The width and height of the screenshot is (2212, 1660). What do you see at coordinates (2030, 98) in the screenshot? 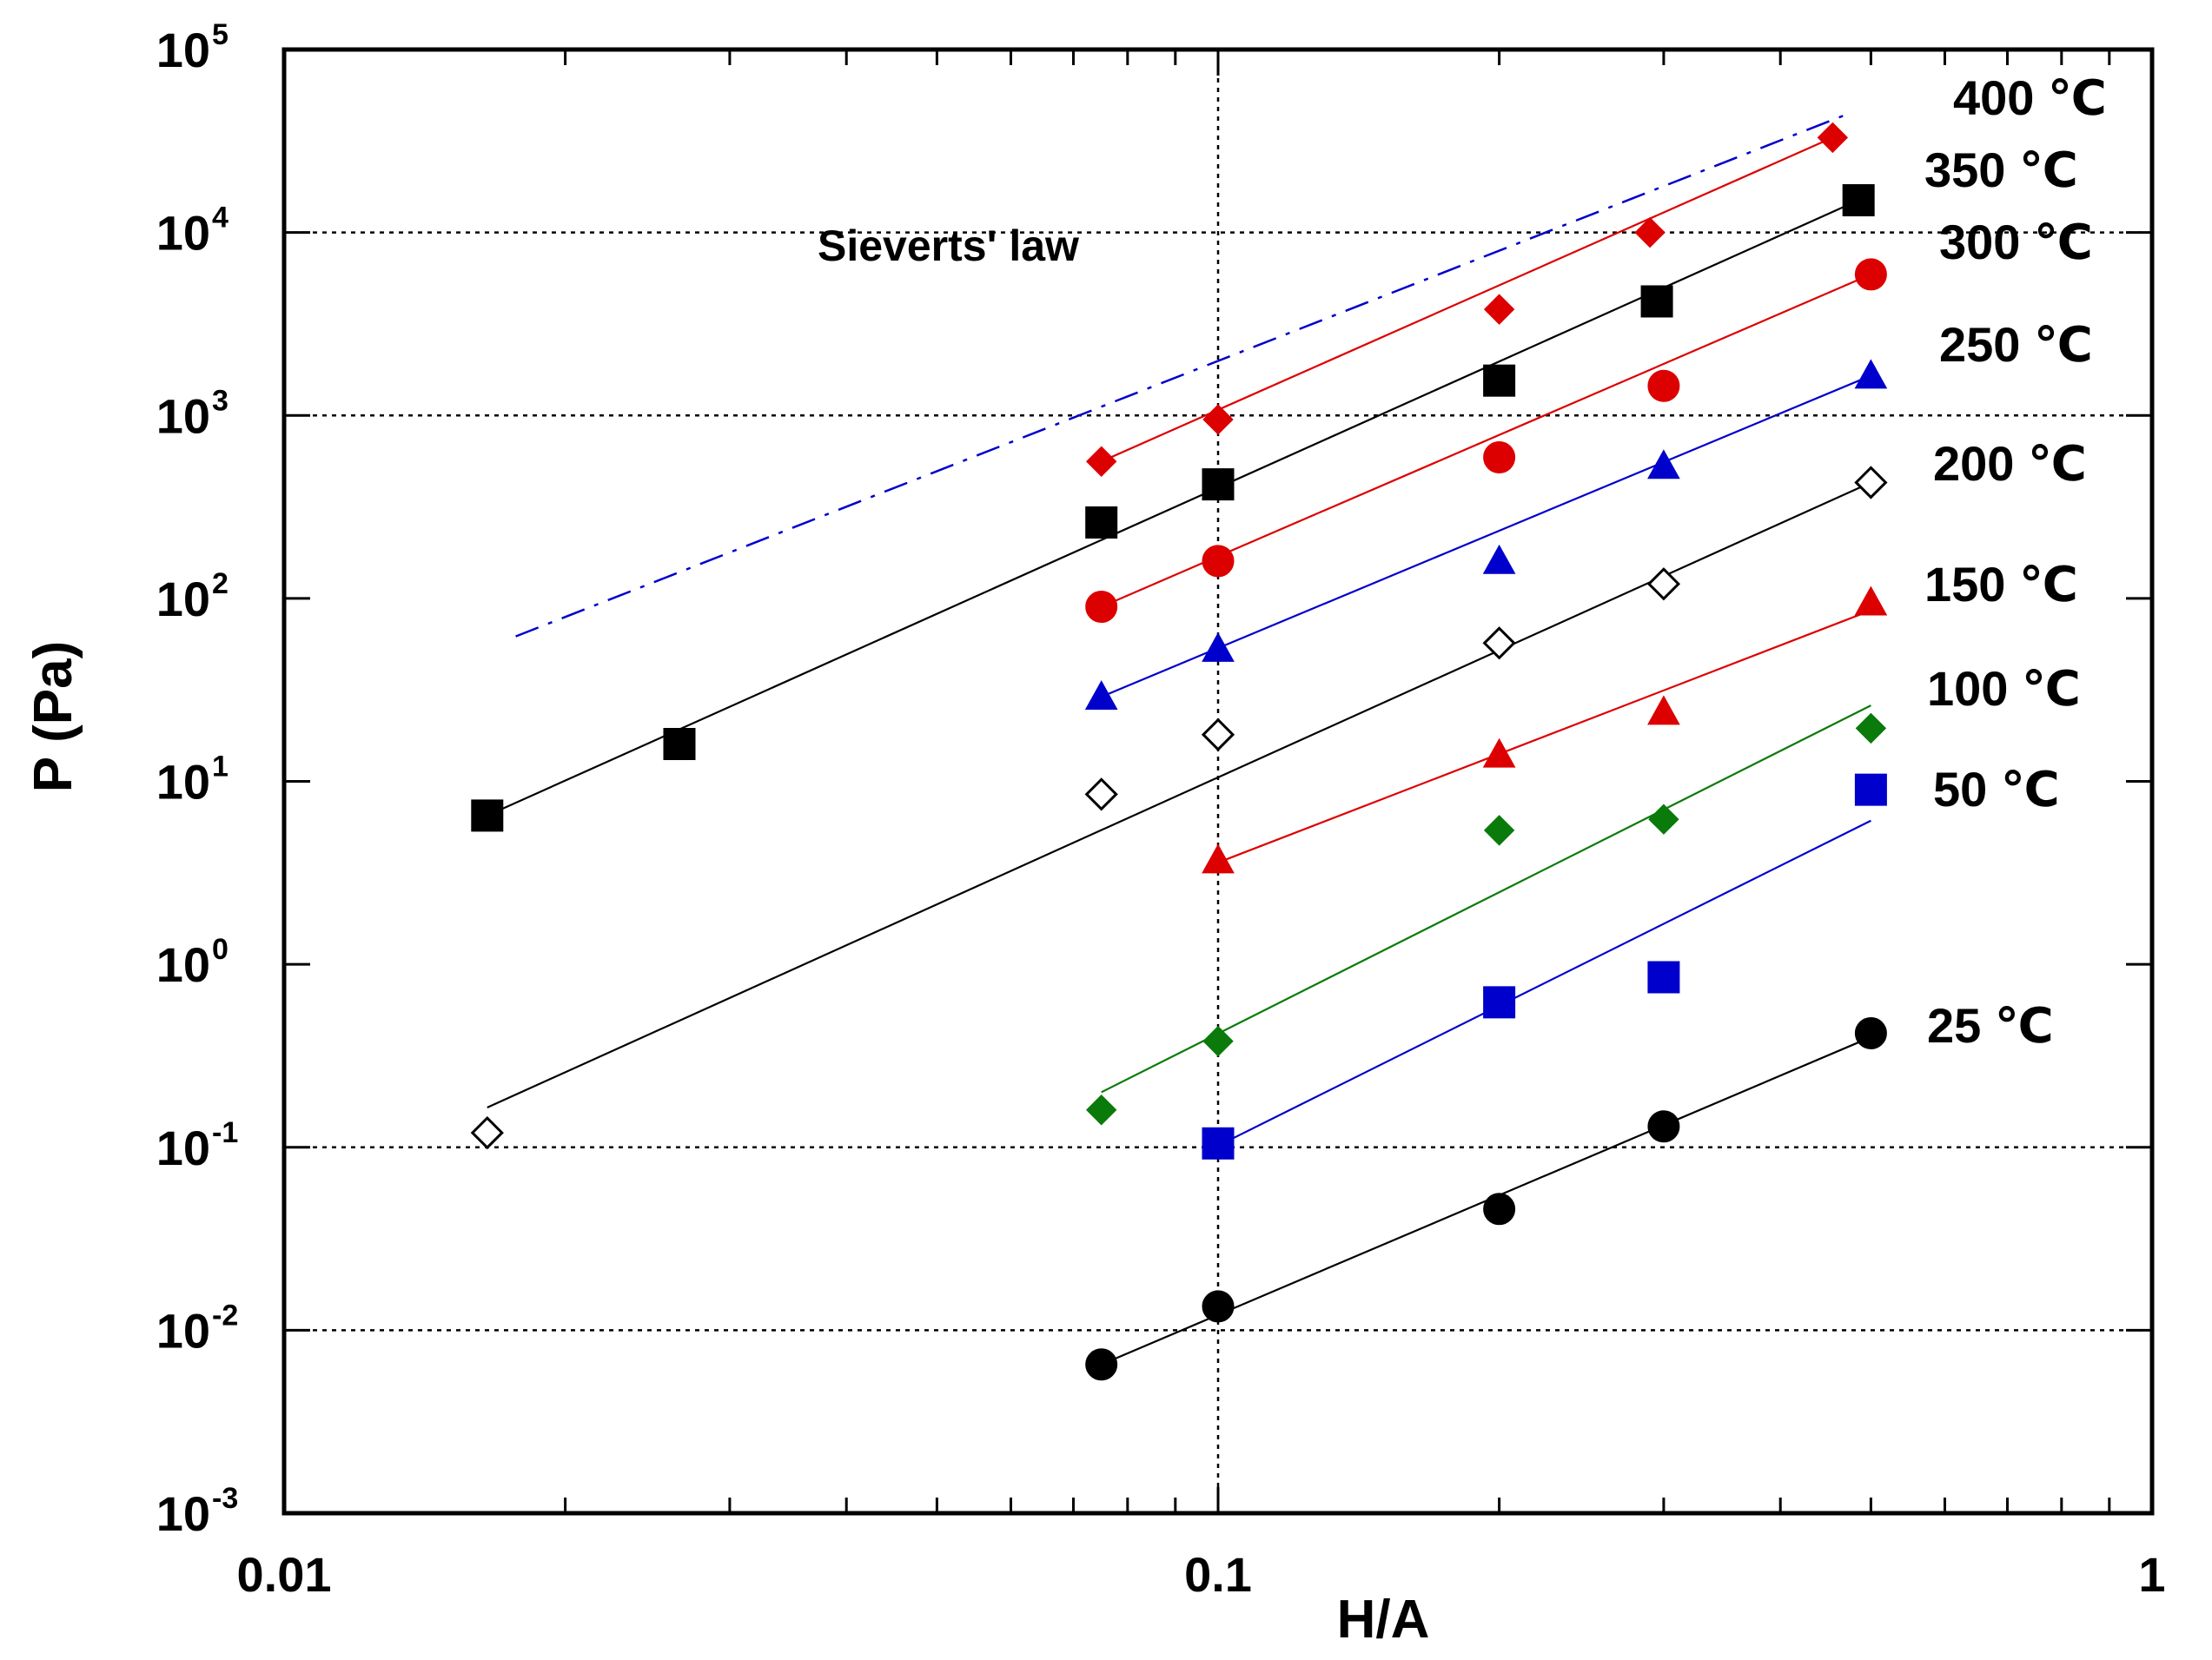
I see `series-label: 400 ℃` at bounding box center [2030, 98].